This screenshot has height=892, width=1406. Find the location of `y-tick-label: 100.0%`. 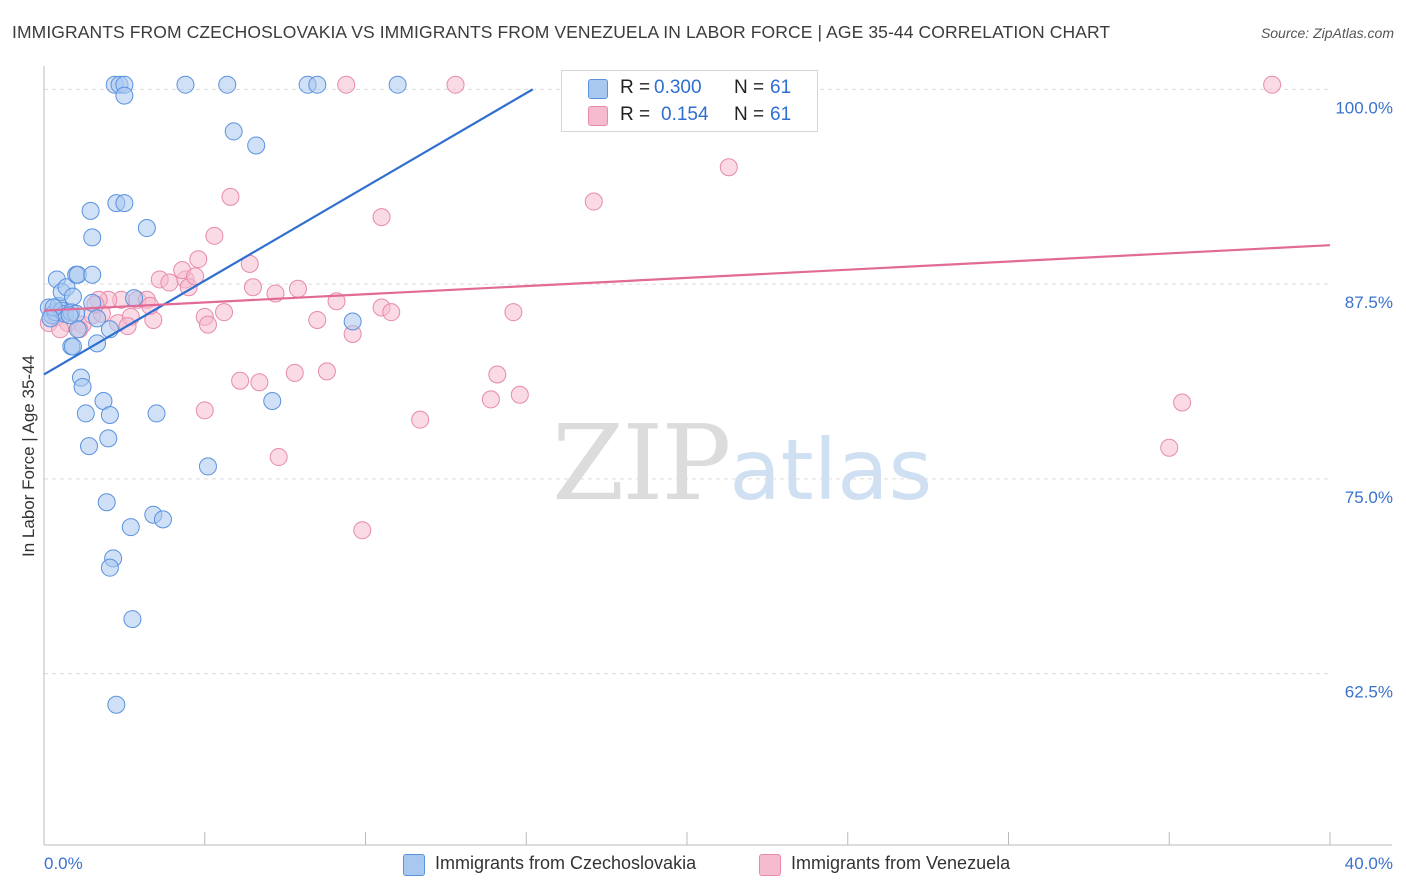

y-tick-label: 100.0% is located at coordinates (1364, 107).